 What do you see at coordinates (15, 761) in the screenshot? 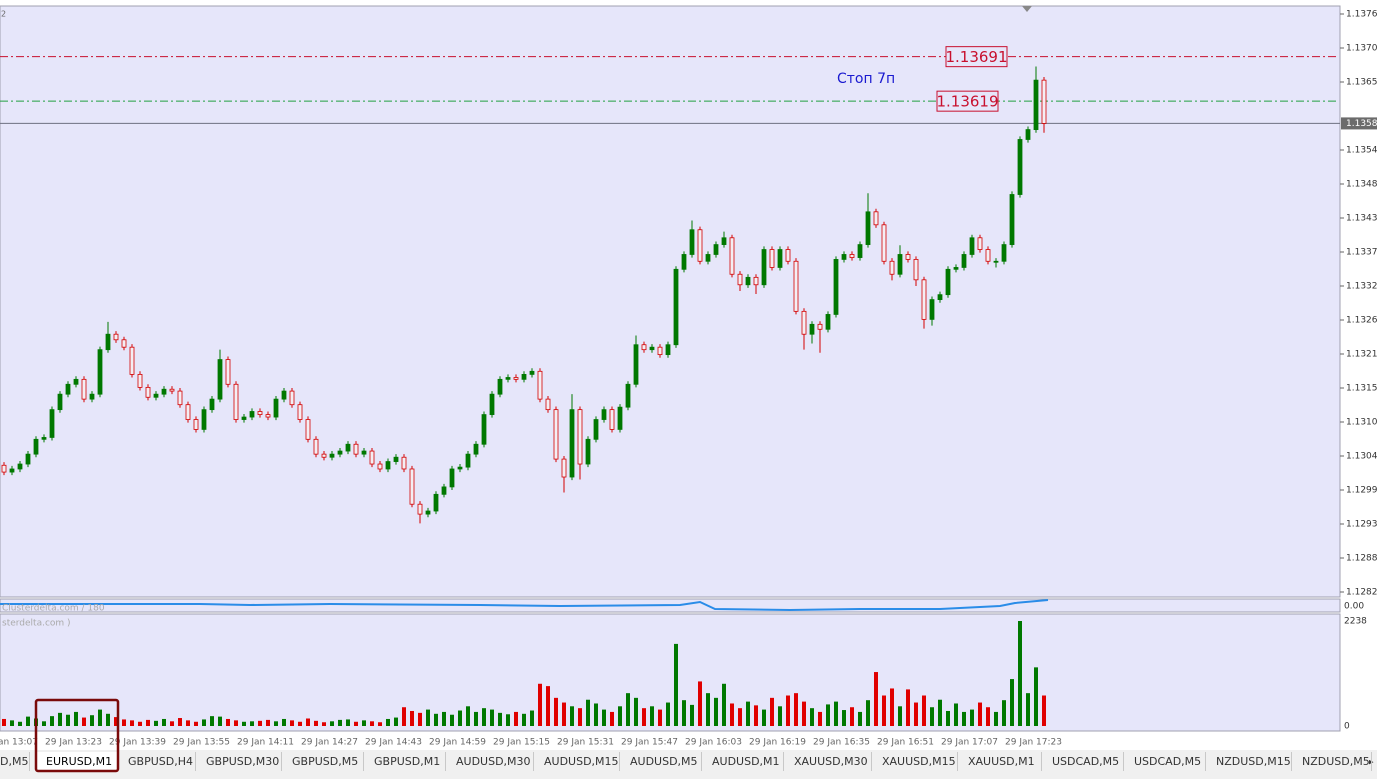
I see `symbol-tab: D,M5` at bounding box center [15, 761].